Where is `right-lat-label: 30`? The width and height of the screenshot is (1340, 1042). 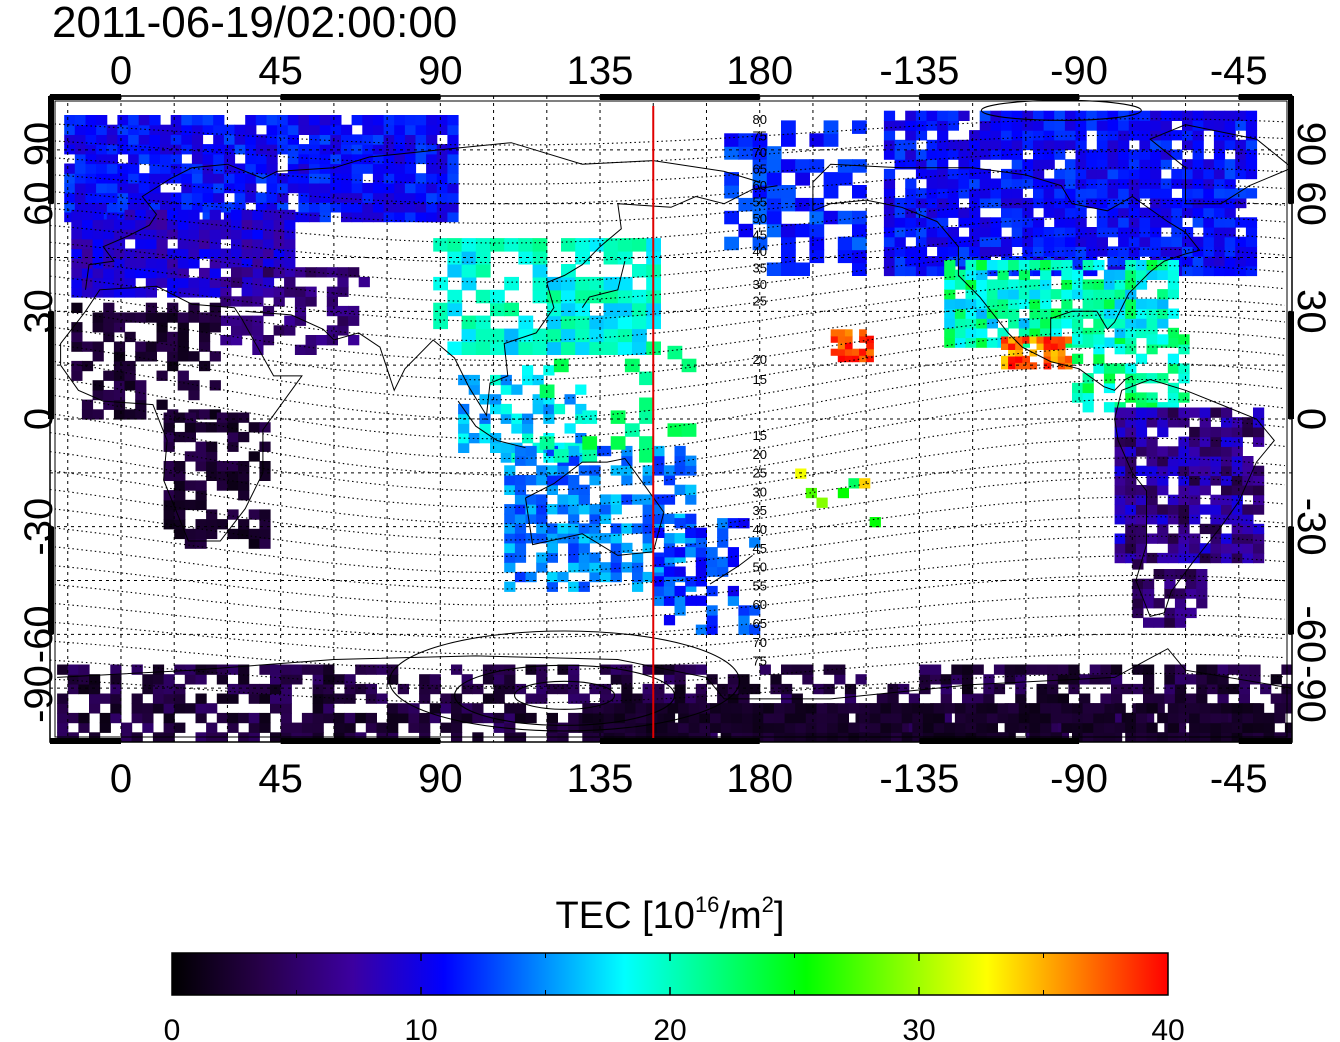
right-lat-label: 30 is located at coordinates (1311, 311).